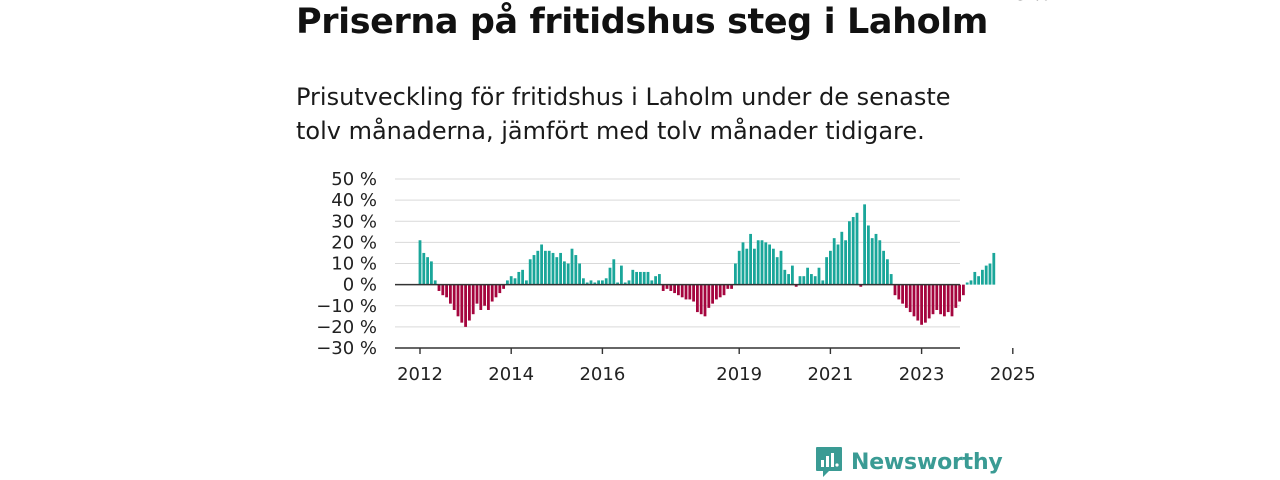 The height and width of the screenshot is (480, 1280). I want to click on newsworthy-logo-icon, so click(829, 462).